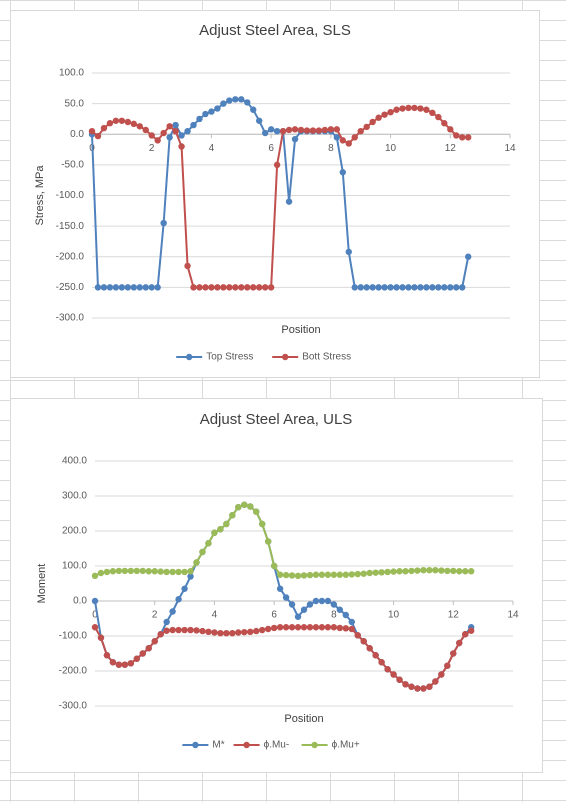 This screenshot has width=566, height=802. I want to click on y-tick-label: 300.0, so click(74, 496).